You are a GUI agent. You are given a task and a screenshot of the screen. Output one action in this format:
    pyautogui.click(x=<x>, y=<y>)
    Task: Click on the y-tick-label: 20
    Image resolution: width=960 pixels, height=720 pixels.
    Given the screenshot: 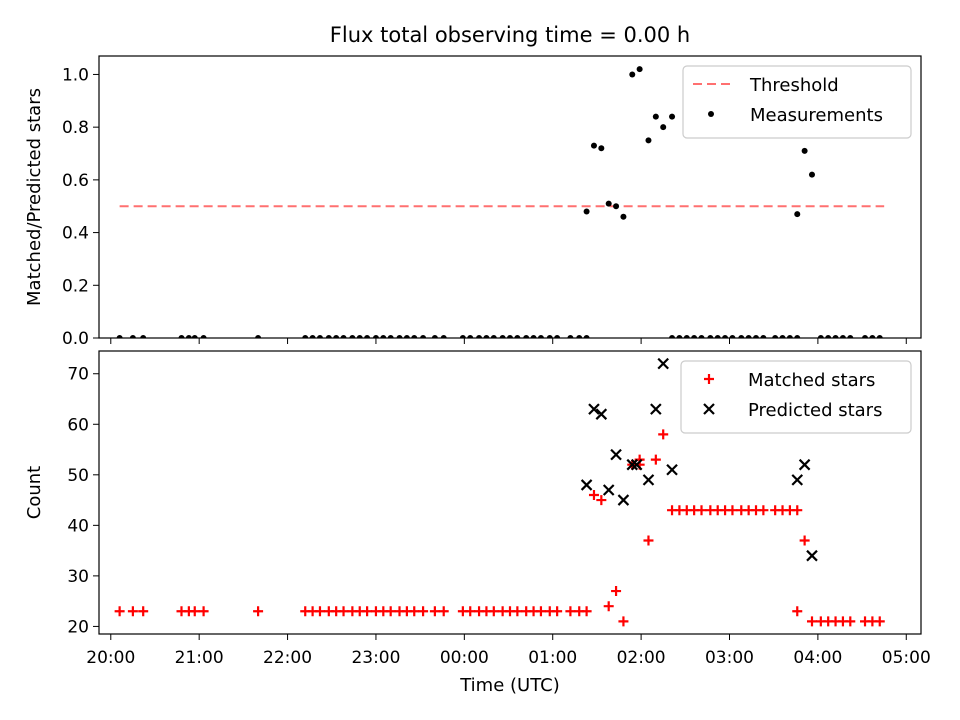 What is the action you would take?
    pyautogui.click(x=78, y=627)
    